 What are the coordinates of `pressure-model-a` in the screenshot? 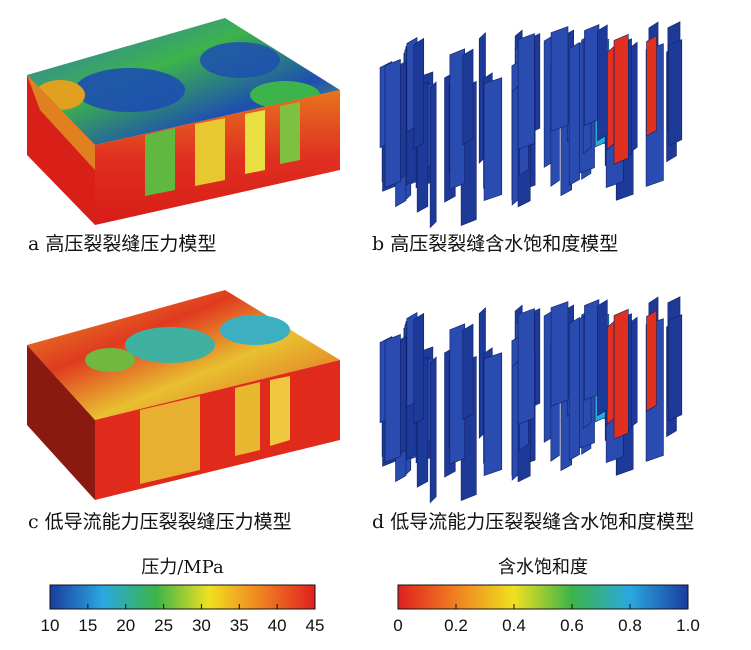 It's located at (183, 121).